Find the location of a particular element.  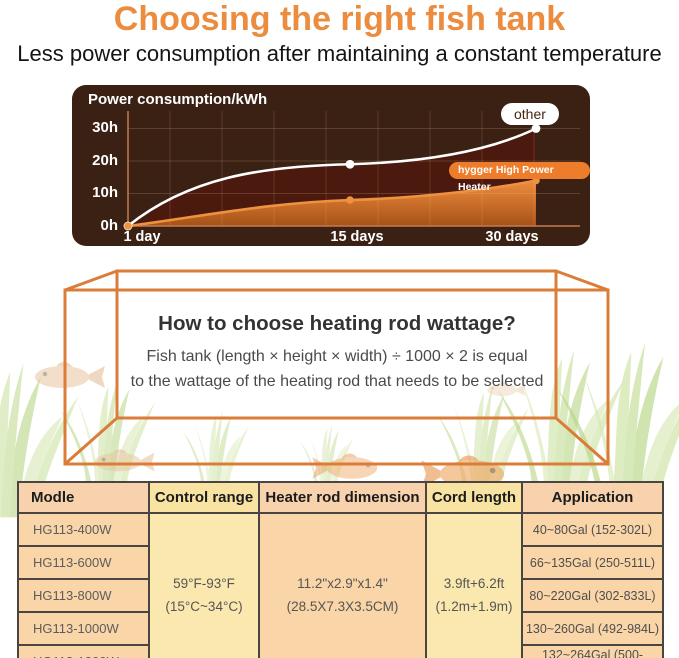

wattage-heading: How to choose heating rod wattage? is located at coordinates (337, 323).